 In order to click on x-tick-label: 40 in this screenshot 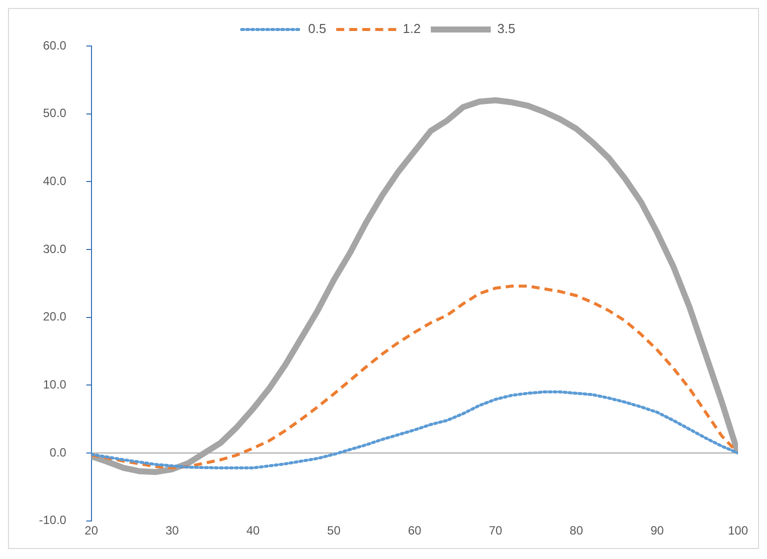, I will do `click(253, 530)`.